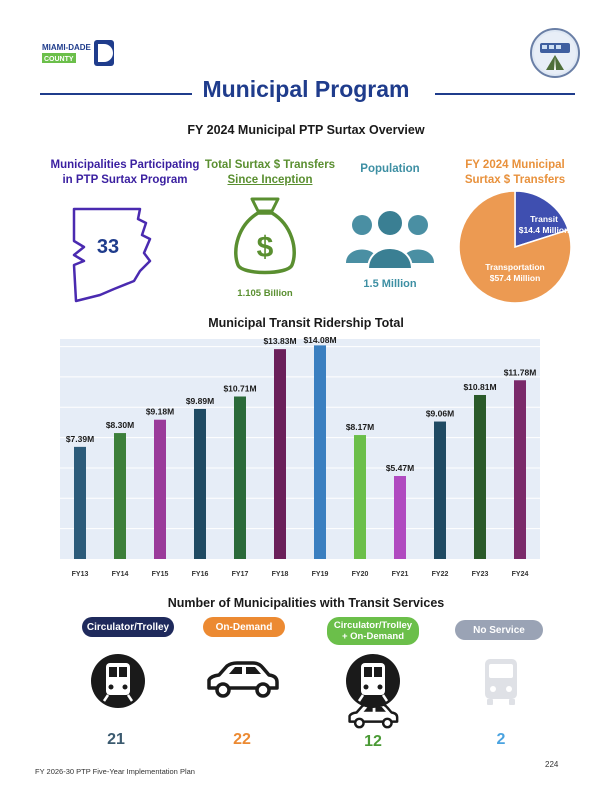 Image resolution: width=612 pixels, height=792 pixels. What do you see at coordinates (160, 489) in the screenshot?
I see `bar-fy15` at bounding box center [160, 489].